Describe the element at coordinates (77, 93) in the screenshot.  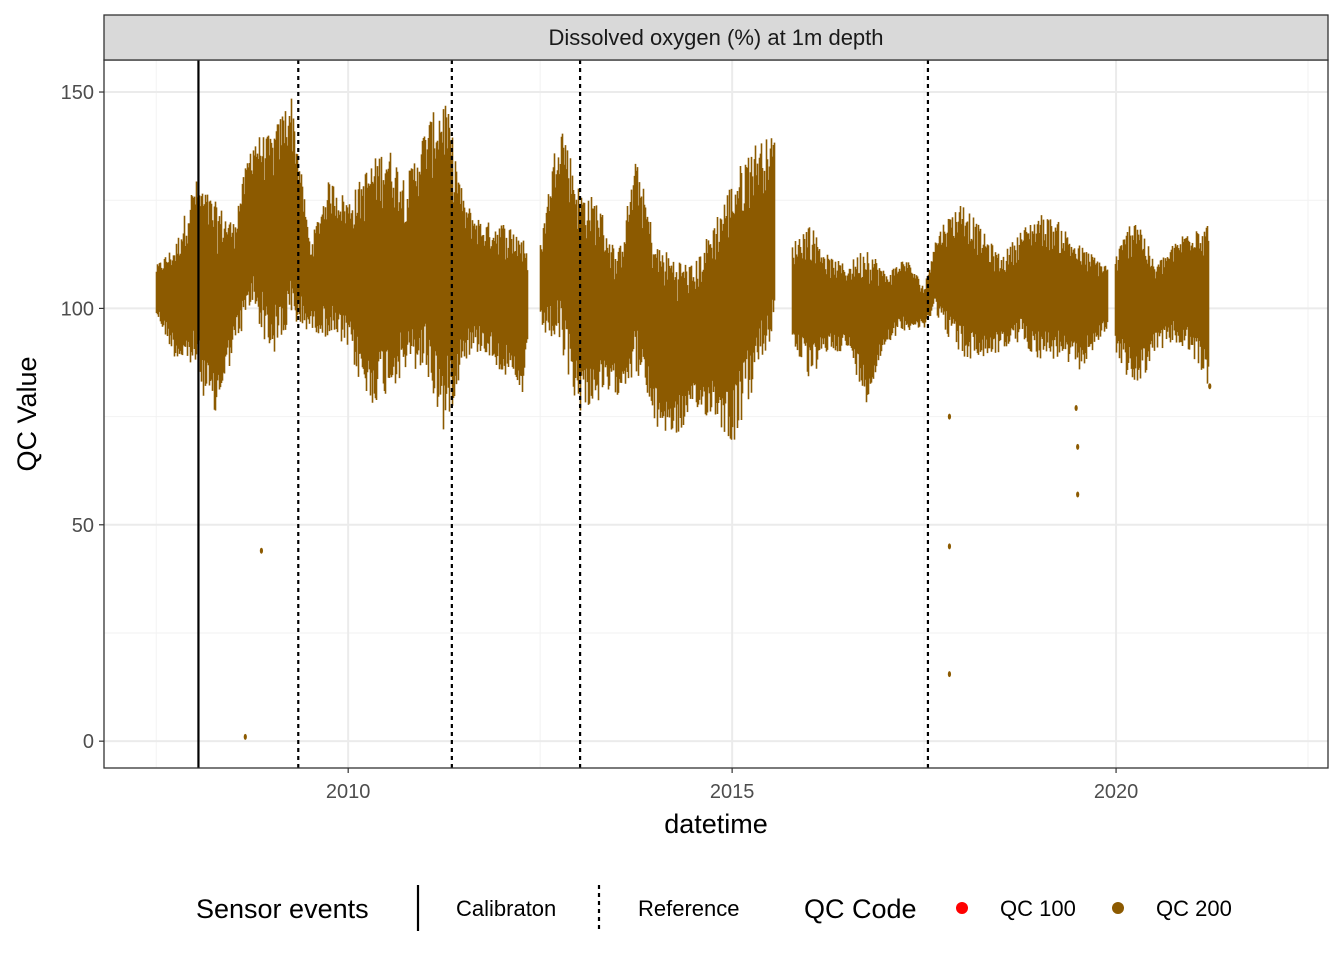
I see `y-tick-label: 150` at that location.